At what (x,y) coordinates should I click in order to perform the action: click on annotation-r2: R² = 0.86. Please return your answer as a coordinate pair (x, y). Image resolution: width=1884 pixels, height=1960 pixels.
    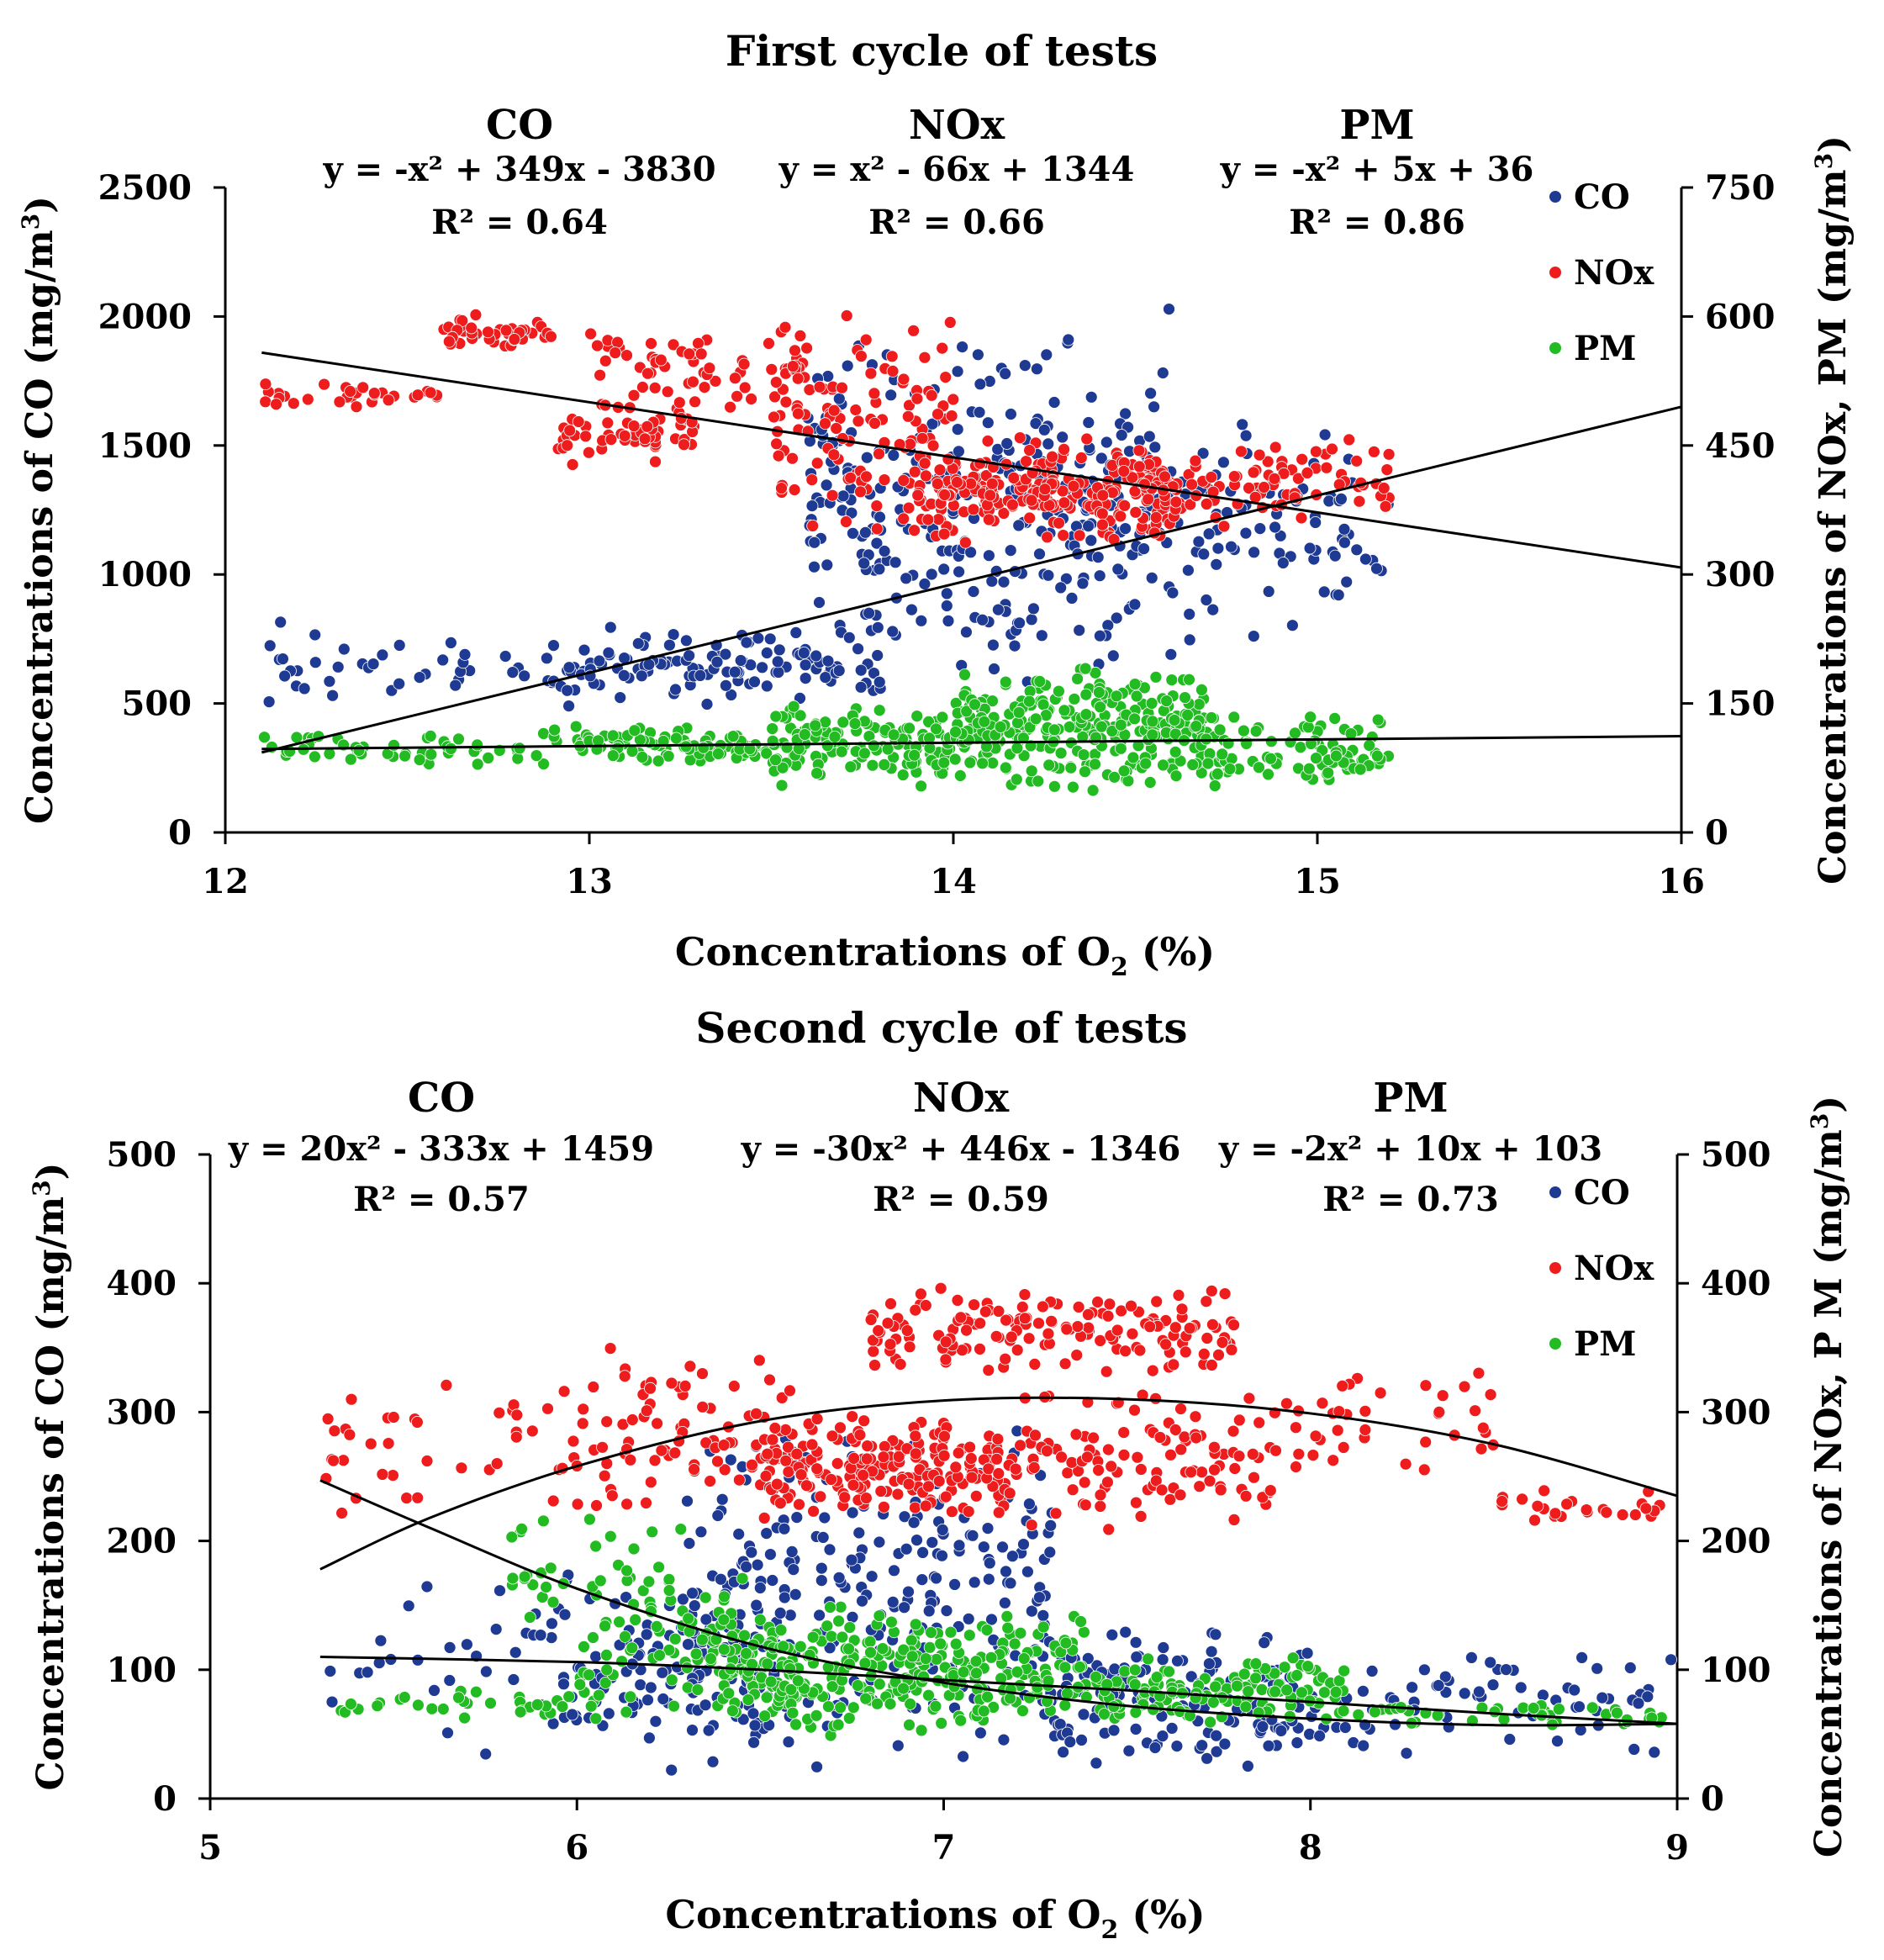
    Looking at the image, I should click on (1377, 223).